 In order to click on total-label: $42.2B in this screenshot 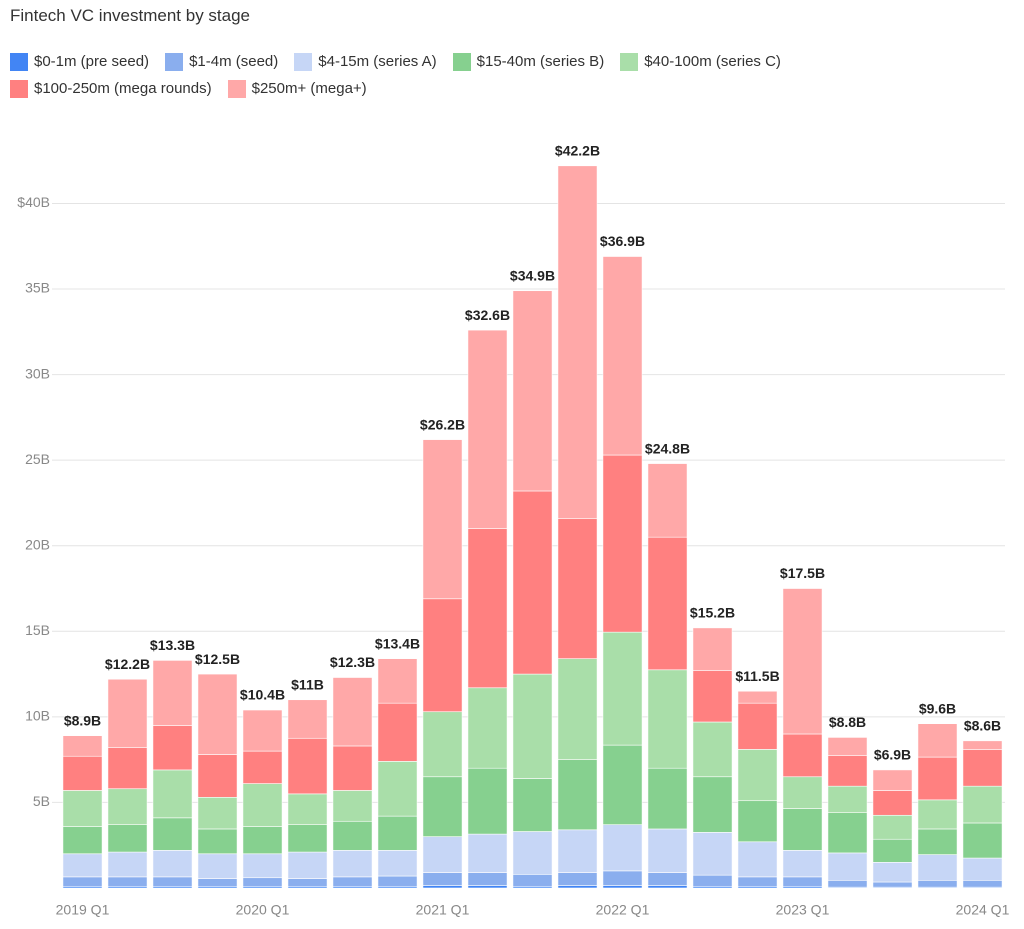, I will do `click(577, 151)`.